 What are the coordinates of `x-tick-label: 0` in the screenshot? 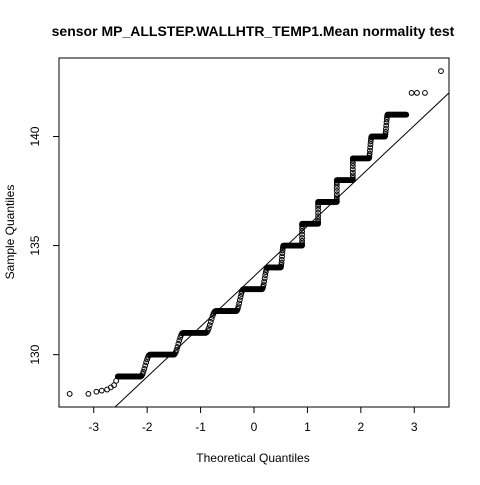 It's located at (254, 427).